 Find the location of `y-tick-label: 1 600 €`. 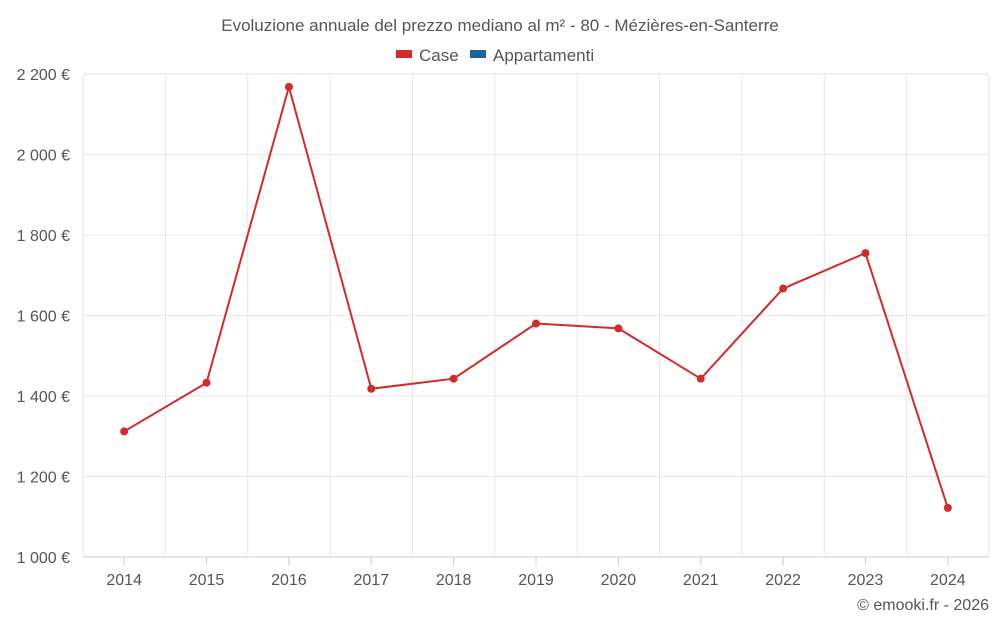

y-tick-label: 1 600 € is located at coordinates (43, 317).